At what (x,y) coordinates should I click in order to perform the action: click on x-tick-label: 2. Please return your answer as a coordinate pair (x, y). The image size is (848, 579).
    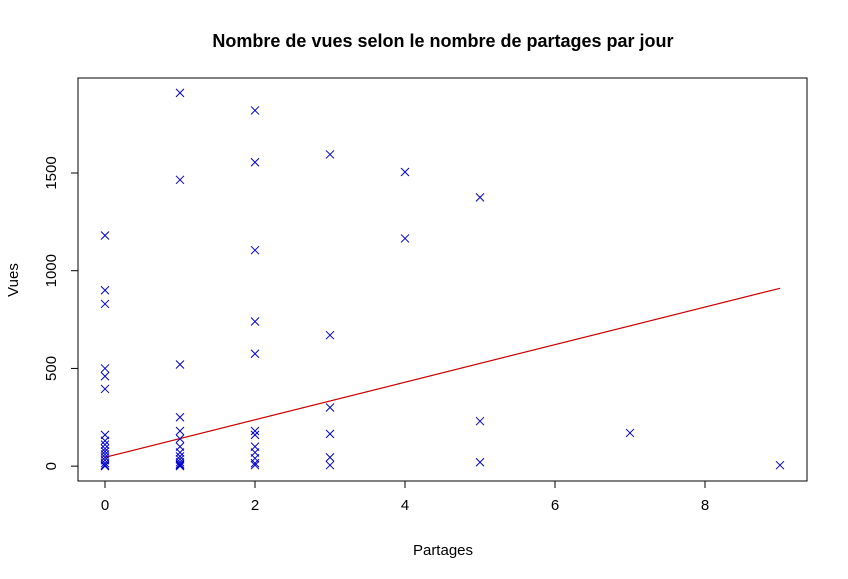
    Looking at the image, I should click on (255, 505).